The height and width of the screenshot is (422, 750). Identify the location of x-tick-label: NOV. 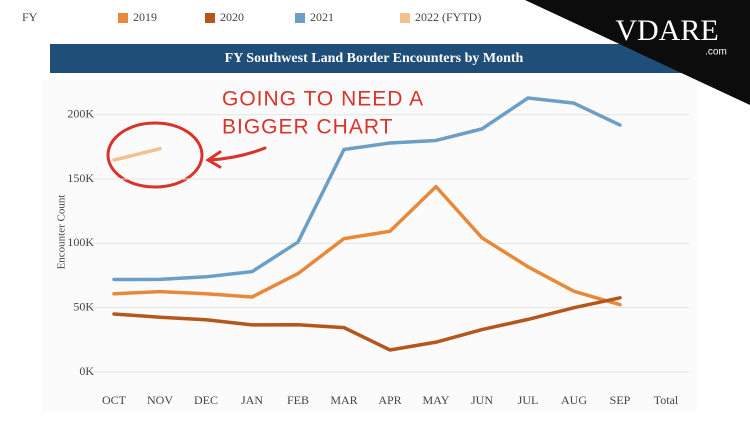
(160, 400).